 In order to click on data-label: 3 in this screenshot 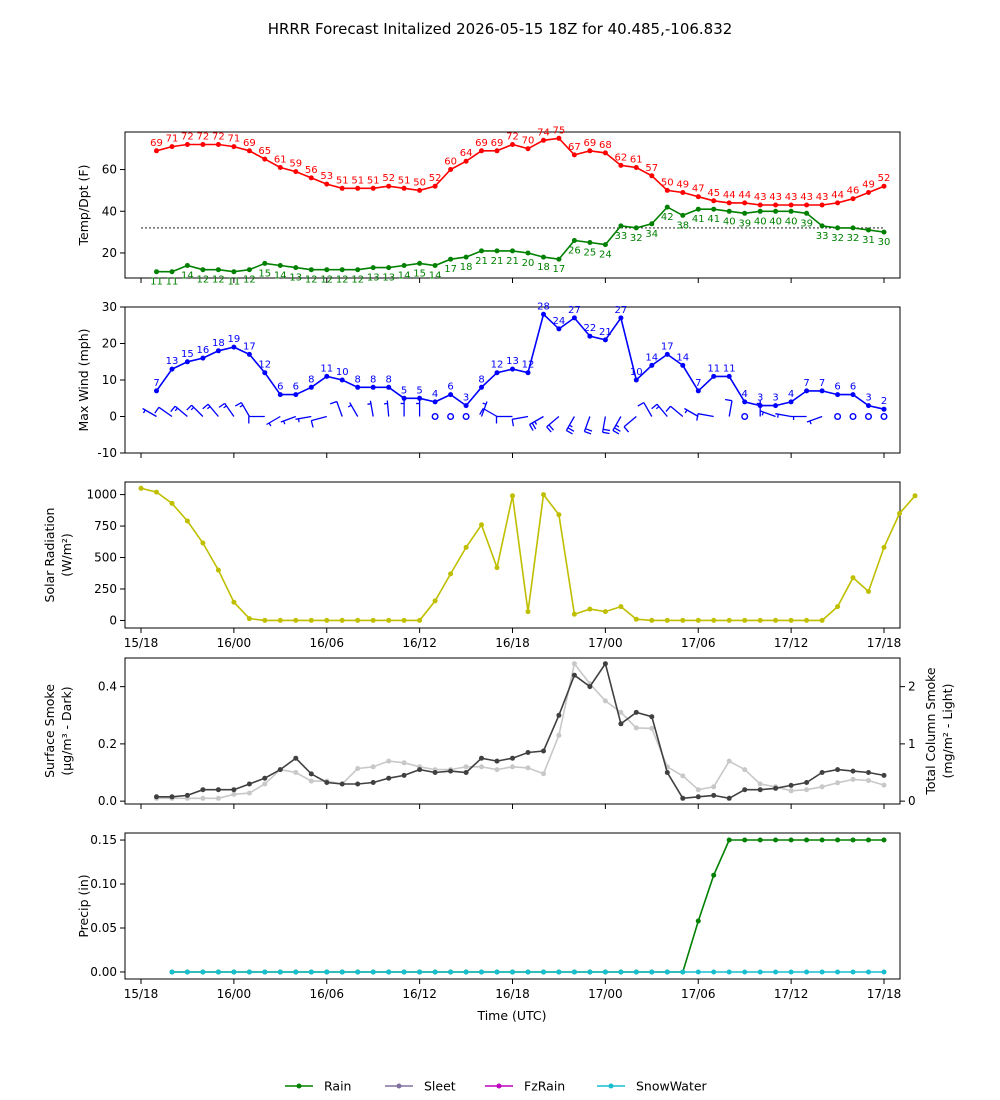, I will do `click(760, 398)`.